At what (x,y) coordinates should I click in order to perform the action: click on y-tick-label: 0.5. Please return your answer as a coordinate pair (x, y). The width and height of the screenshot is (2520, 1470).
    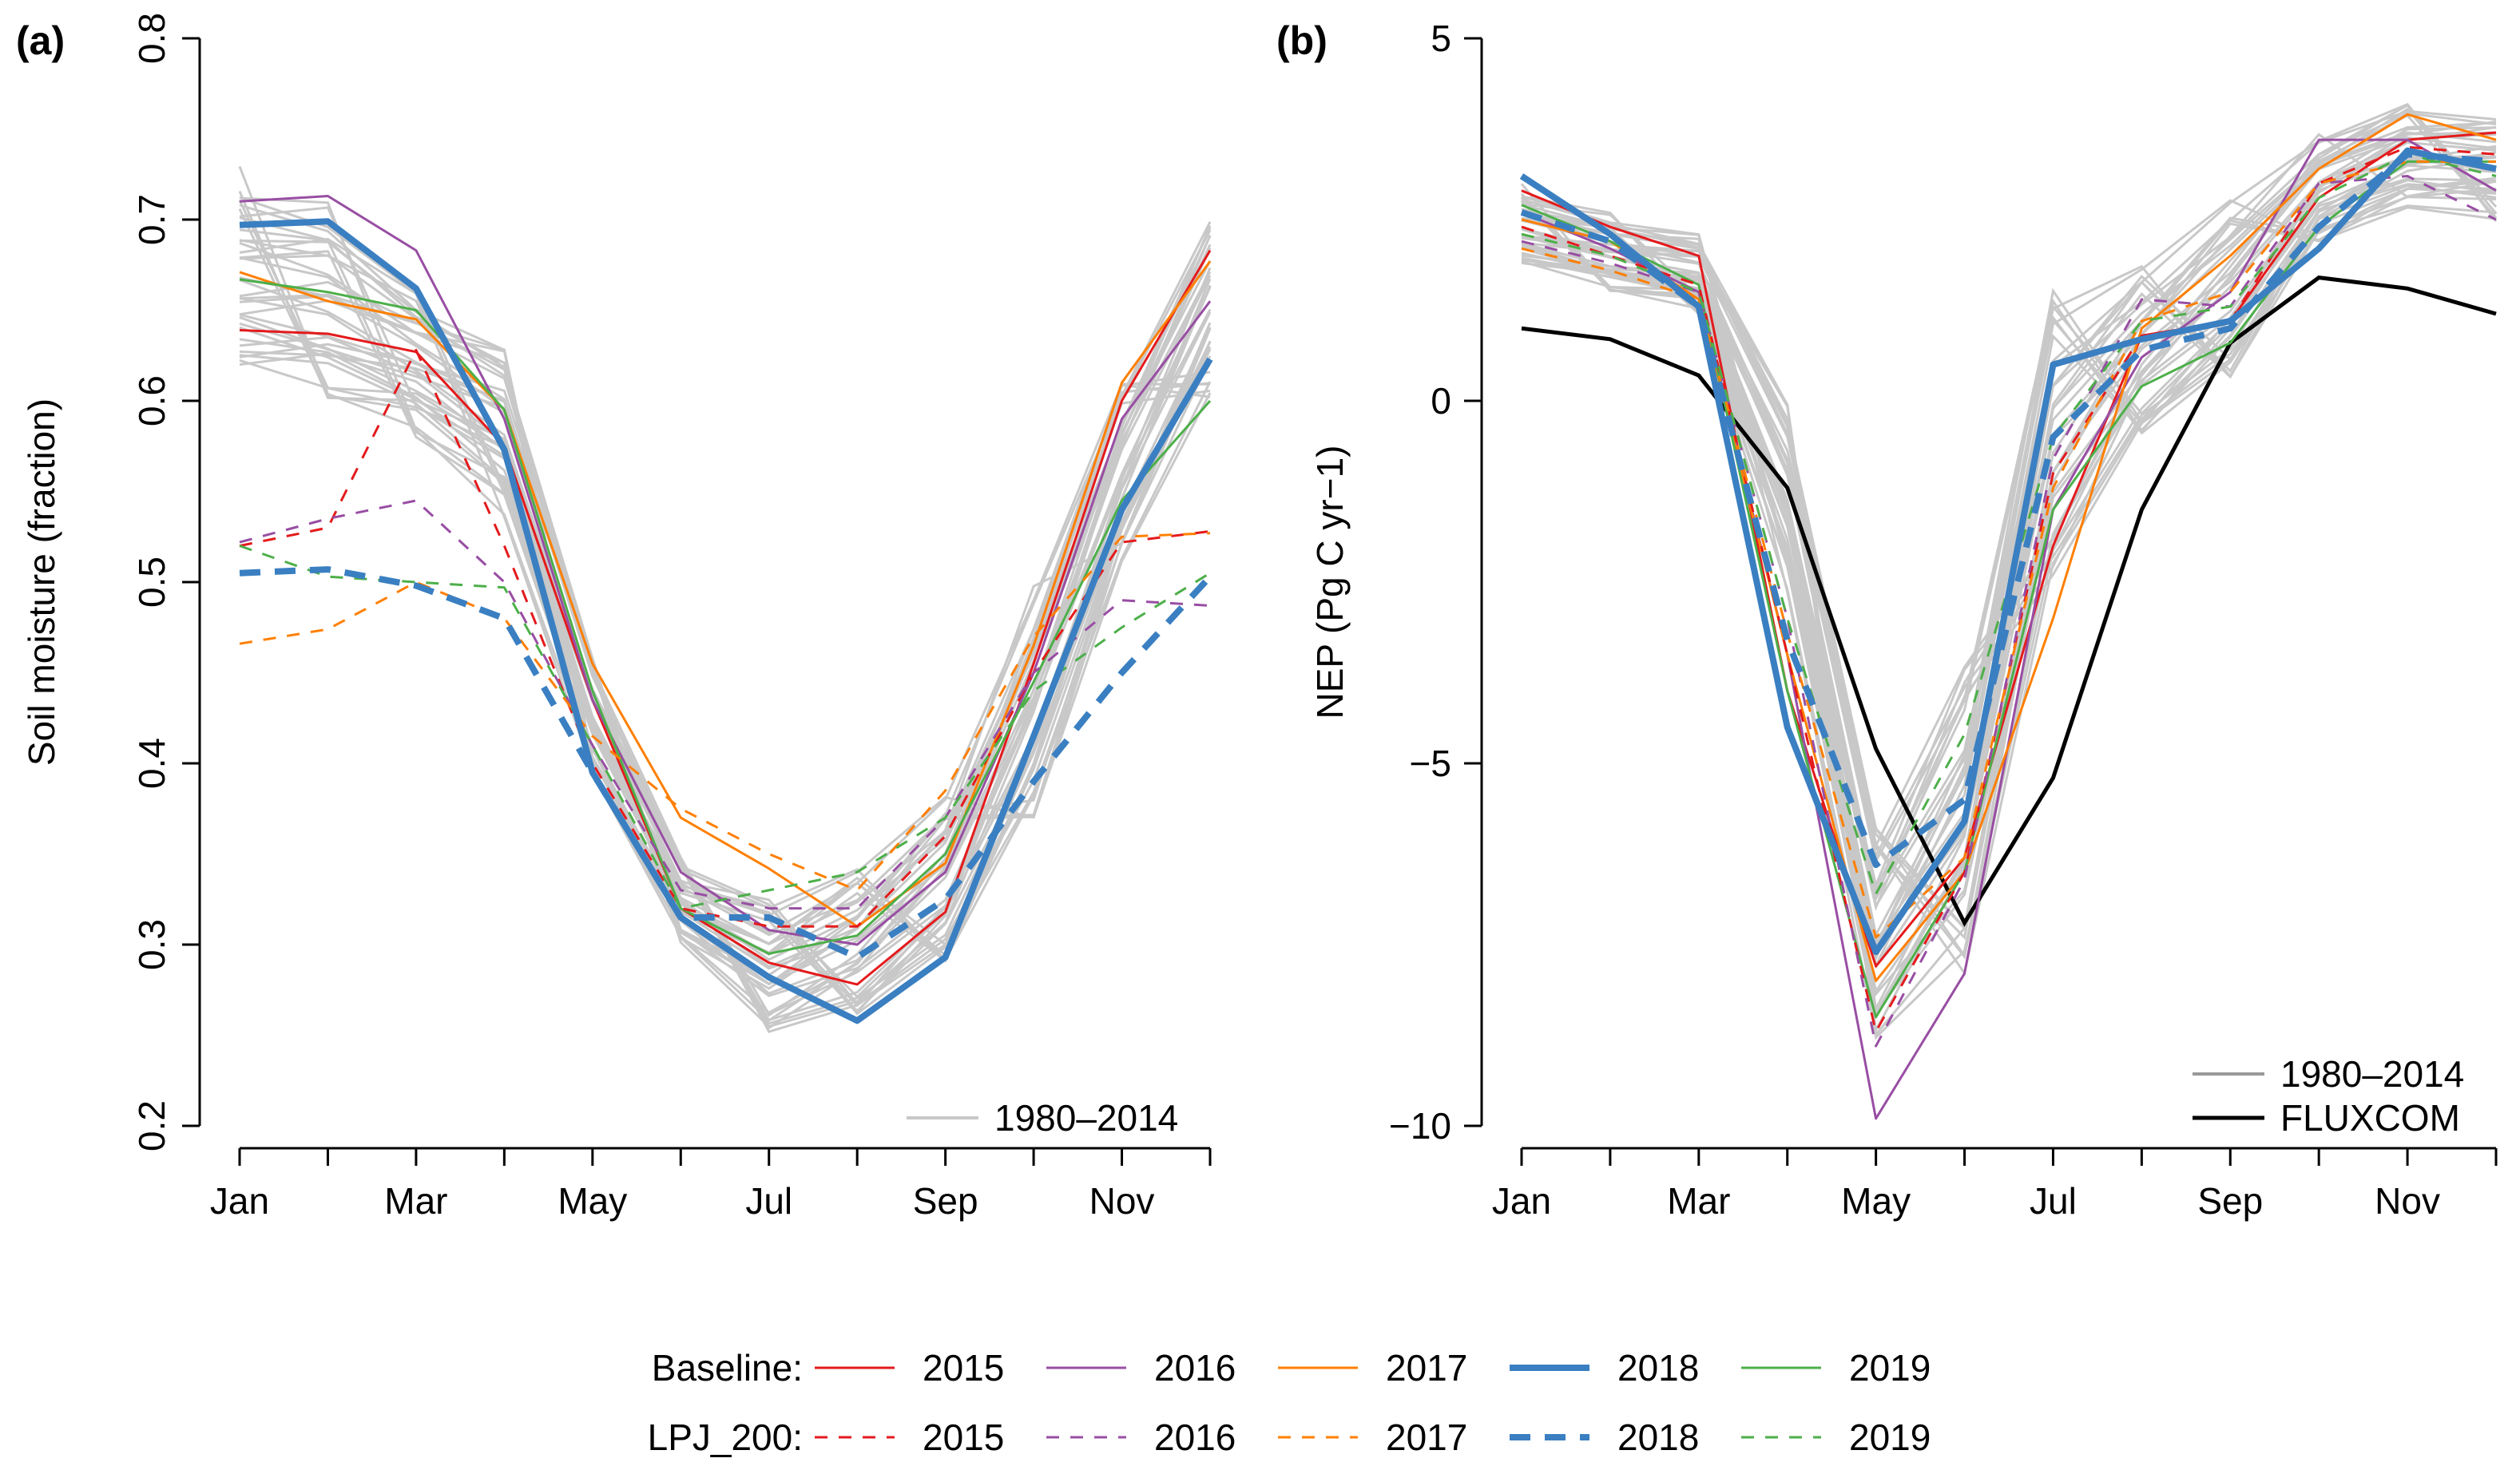
    Looking at the image, I should click on (152, 582).